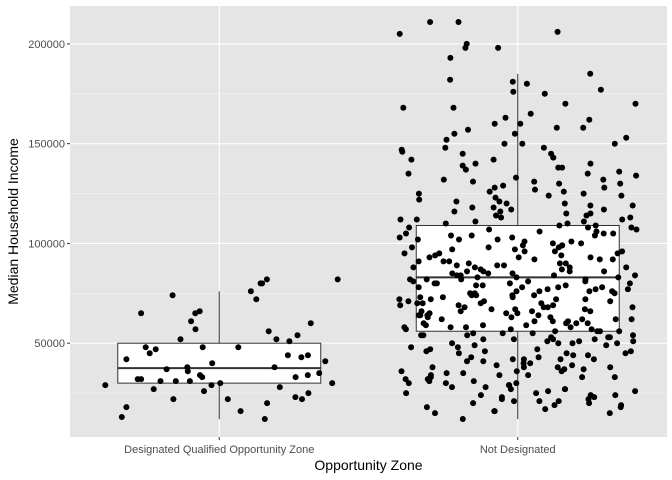 The width and height of the screenshot is (672, 480). Describe the element at coordinates (368, 465) in the screenshot. I see `x-axis-title: Opportunity Zone` at that location.